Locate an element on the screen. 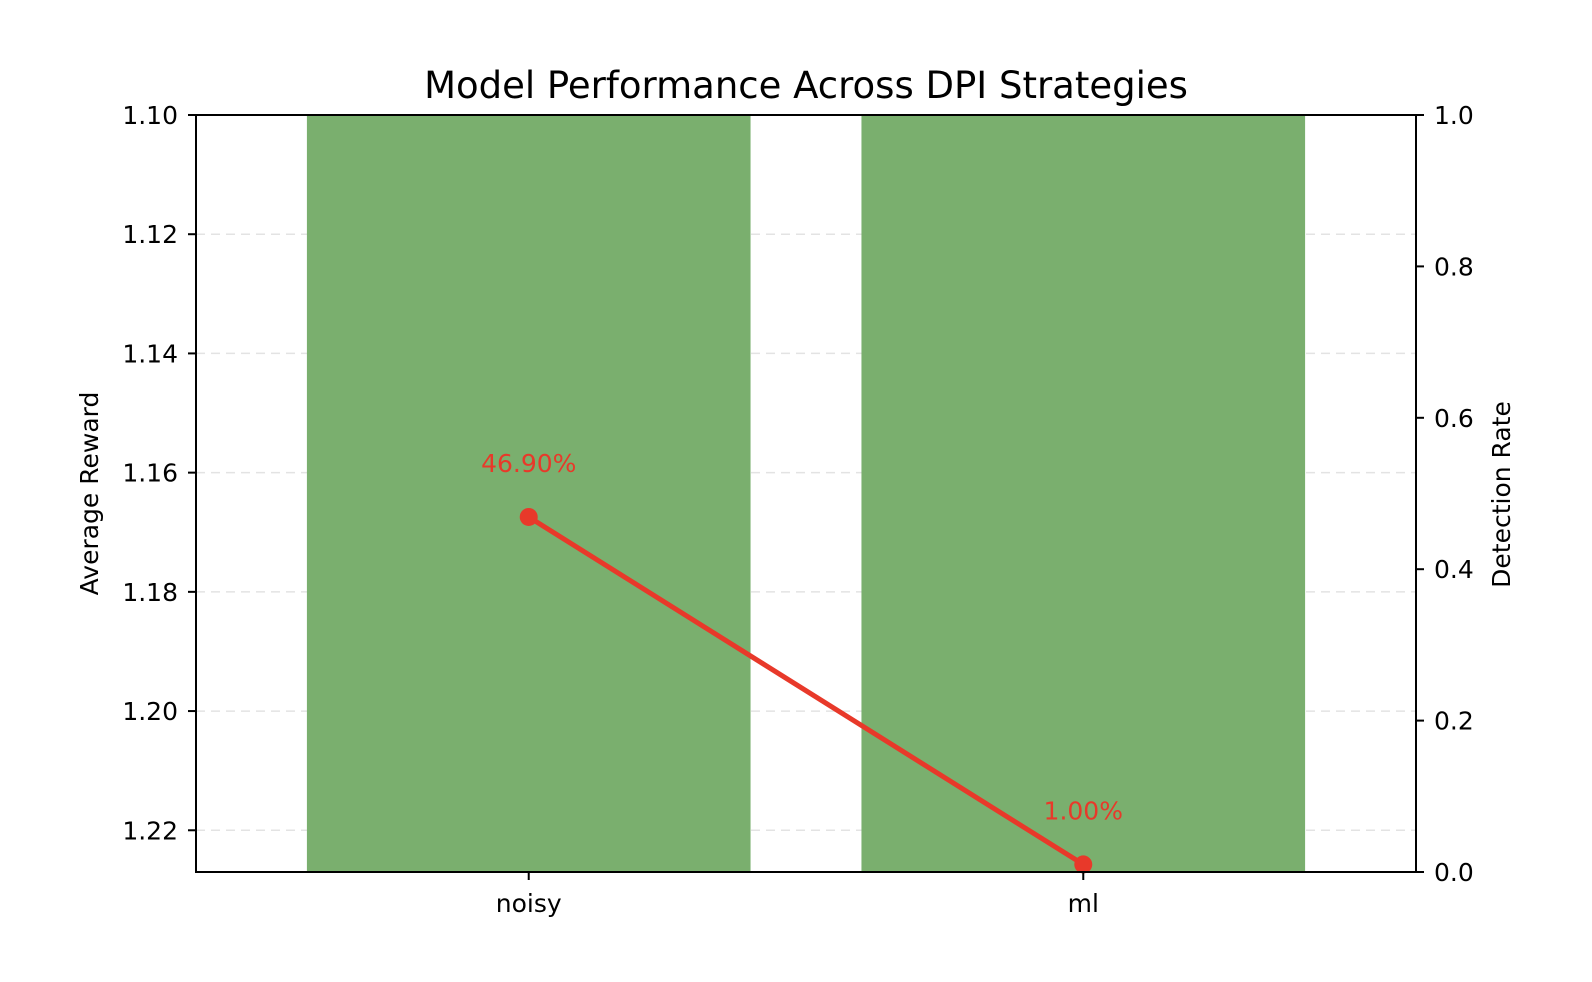 This screenshot has width=1592, height=982. chart-title: Model Performance Across DPI Strategies is located at coordinates (806, 85).